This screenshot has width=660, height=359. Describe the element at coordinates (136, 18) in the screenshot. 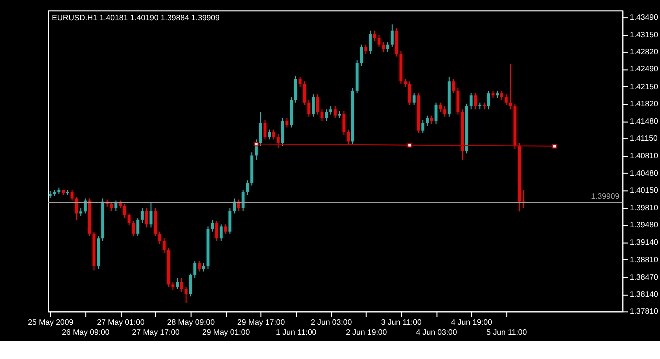

I see `chart-title: EURUSD.H1 1.40181 1.40190 1.39884 1.39909` at that location.